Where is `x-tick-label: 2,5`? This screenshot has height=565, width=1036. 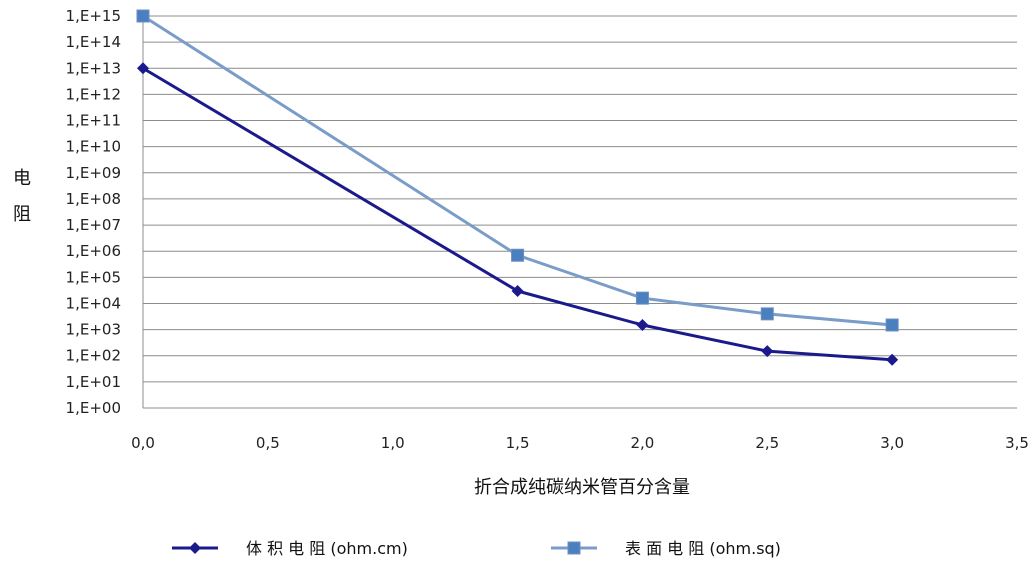
x-tick-label: 2,5 is located at coordinates (767, 443).